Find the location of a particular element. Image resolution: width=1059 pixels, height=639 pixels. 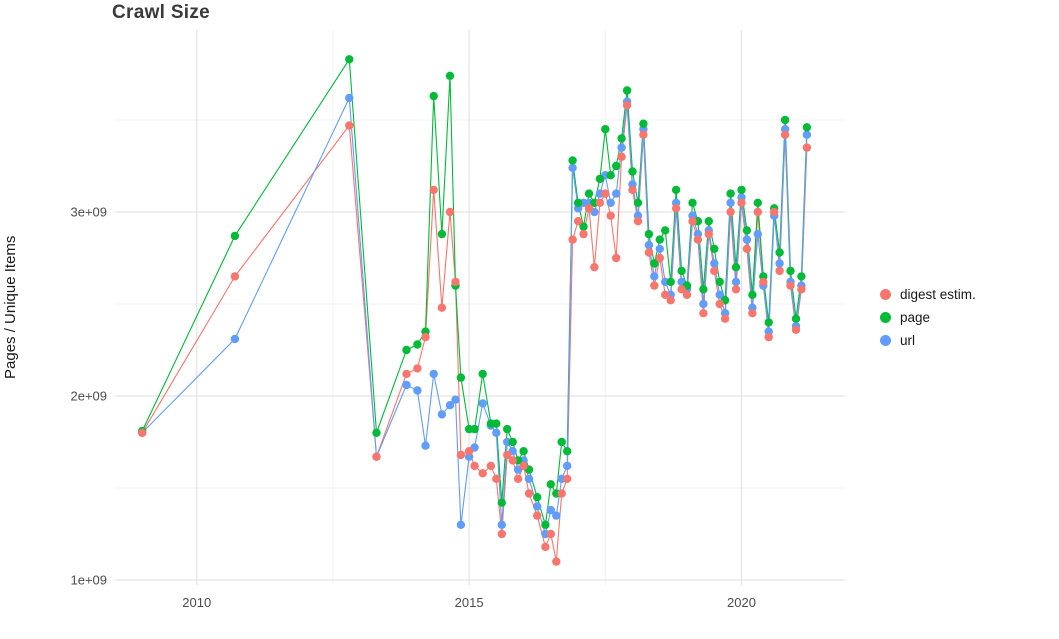

legend-label-digest: digest estim. is located at coordinates (938, 294).